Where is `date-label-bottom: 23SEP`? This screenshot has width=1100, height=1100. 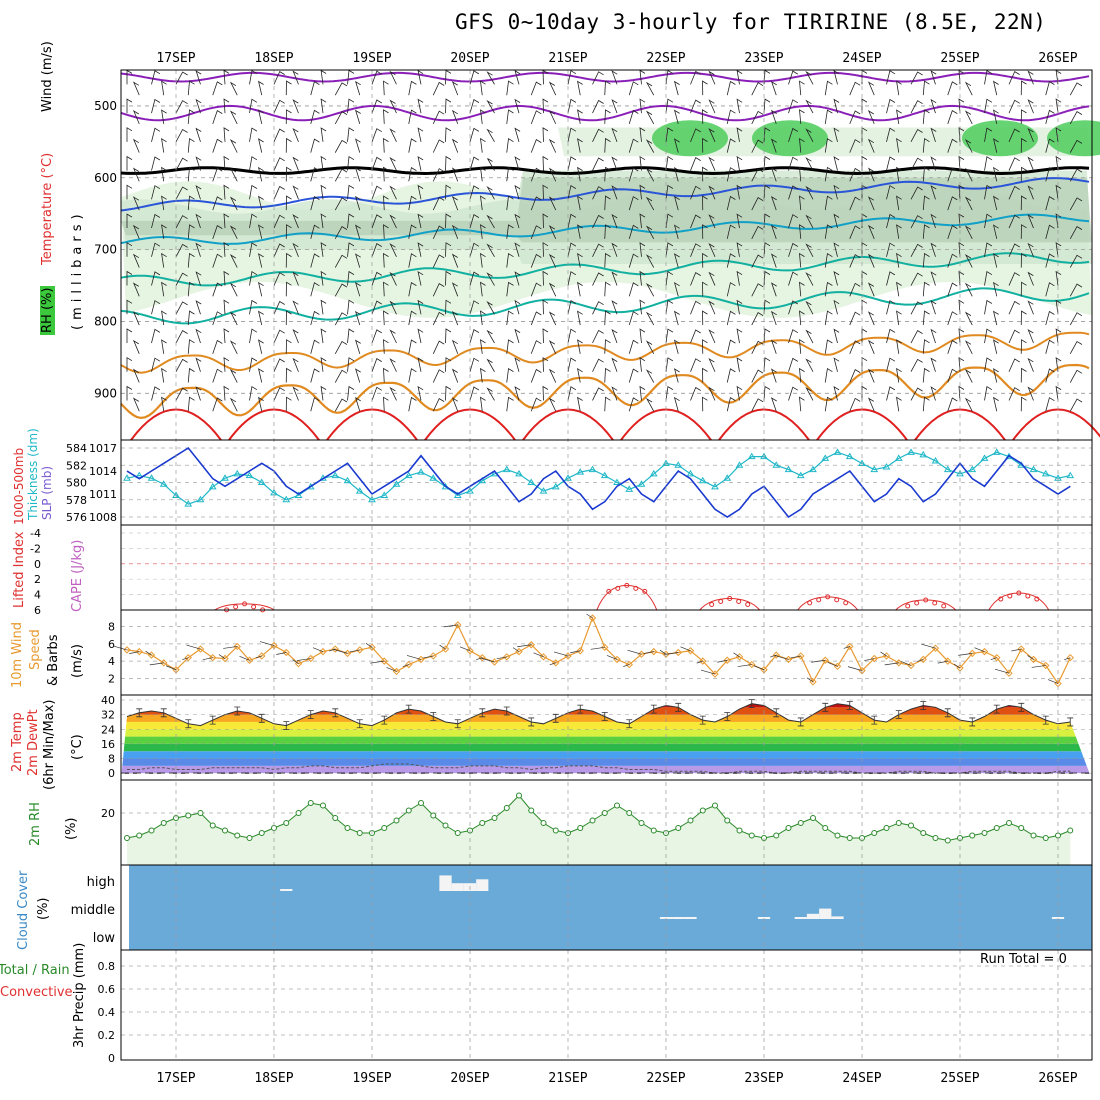
date-label-bottom: 23SEP is located at coordinates (763, 1078).